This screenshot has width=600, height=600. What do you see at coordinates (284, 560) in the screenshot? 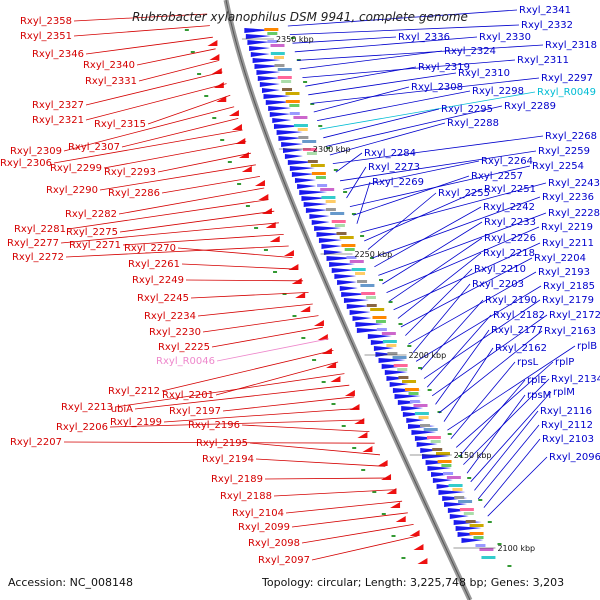
I see `left-gene-label: Rxyl_2097` at bounding box center [284, 560].